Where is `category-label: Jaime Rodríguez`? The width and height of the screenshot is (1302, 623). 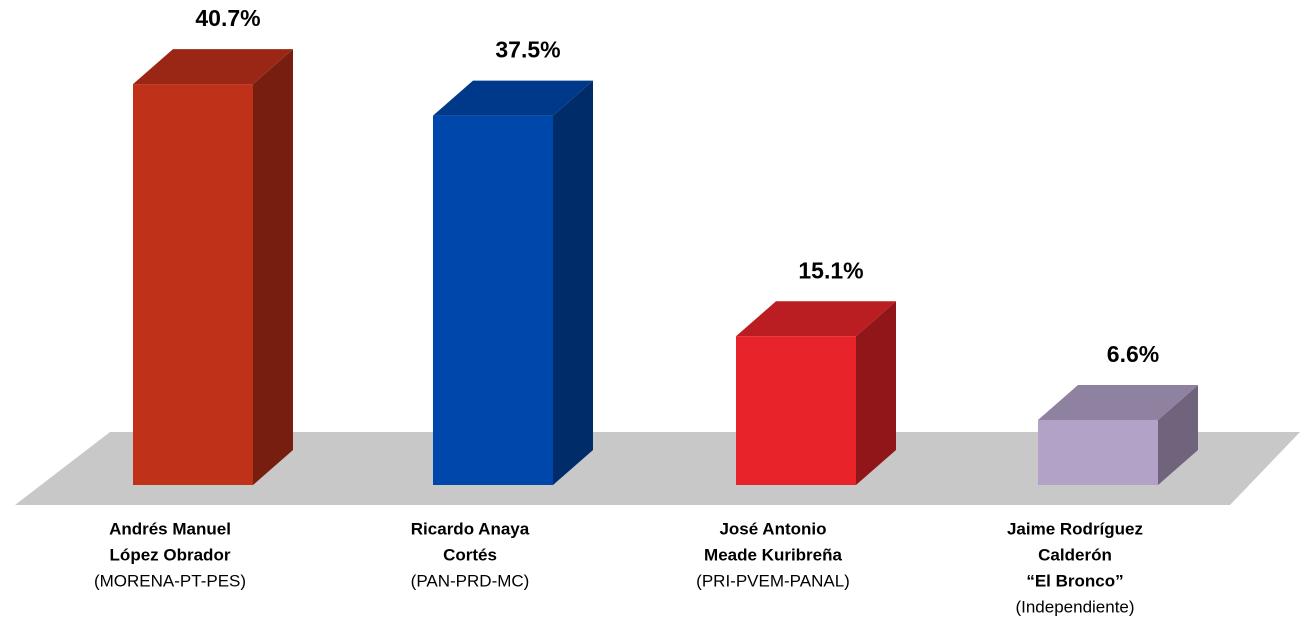
category-label: Jaime Rodríguez is located at coordinates (1075, 528).